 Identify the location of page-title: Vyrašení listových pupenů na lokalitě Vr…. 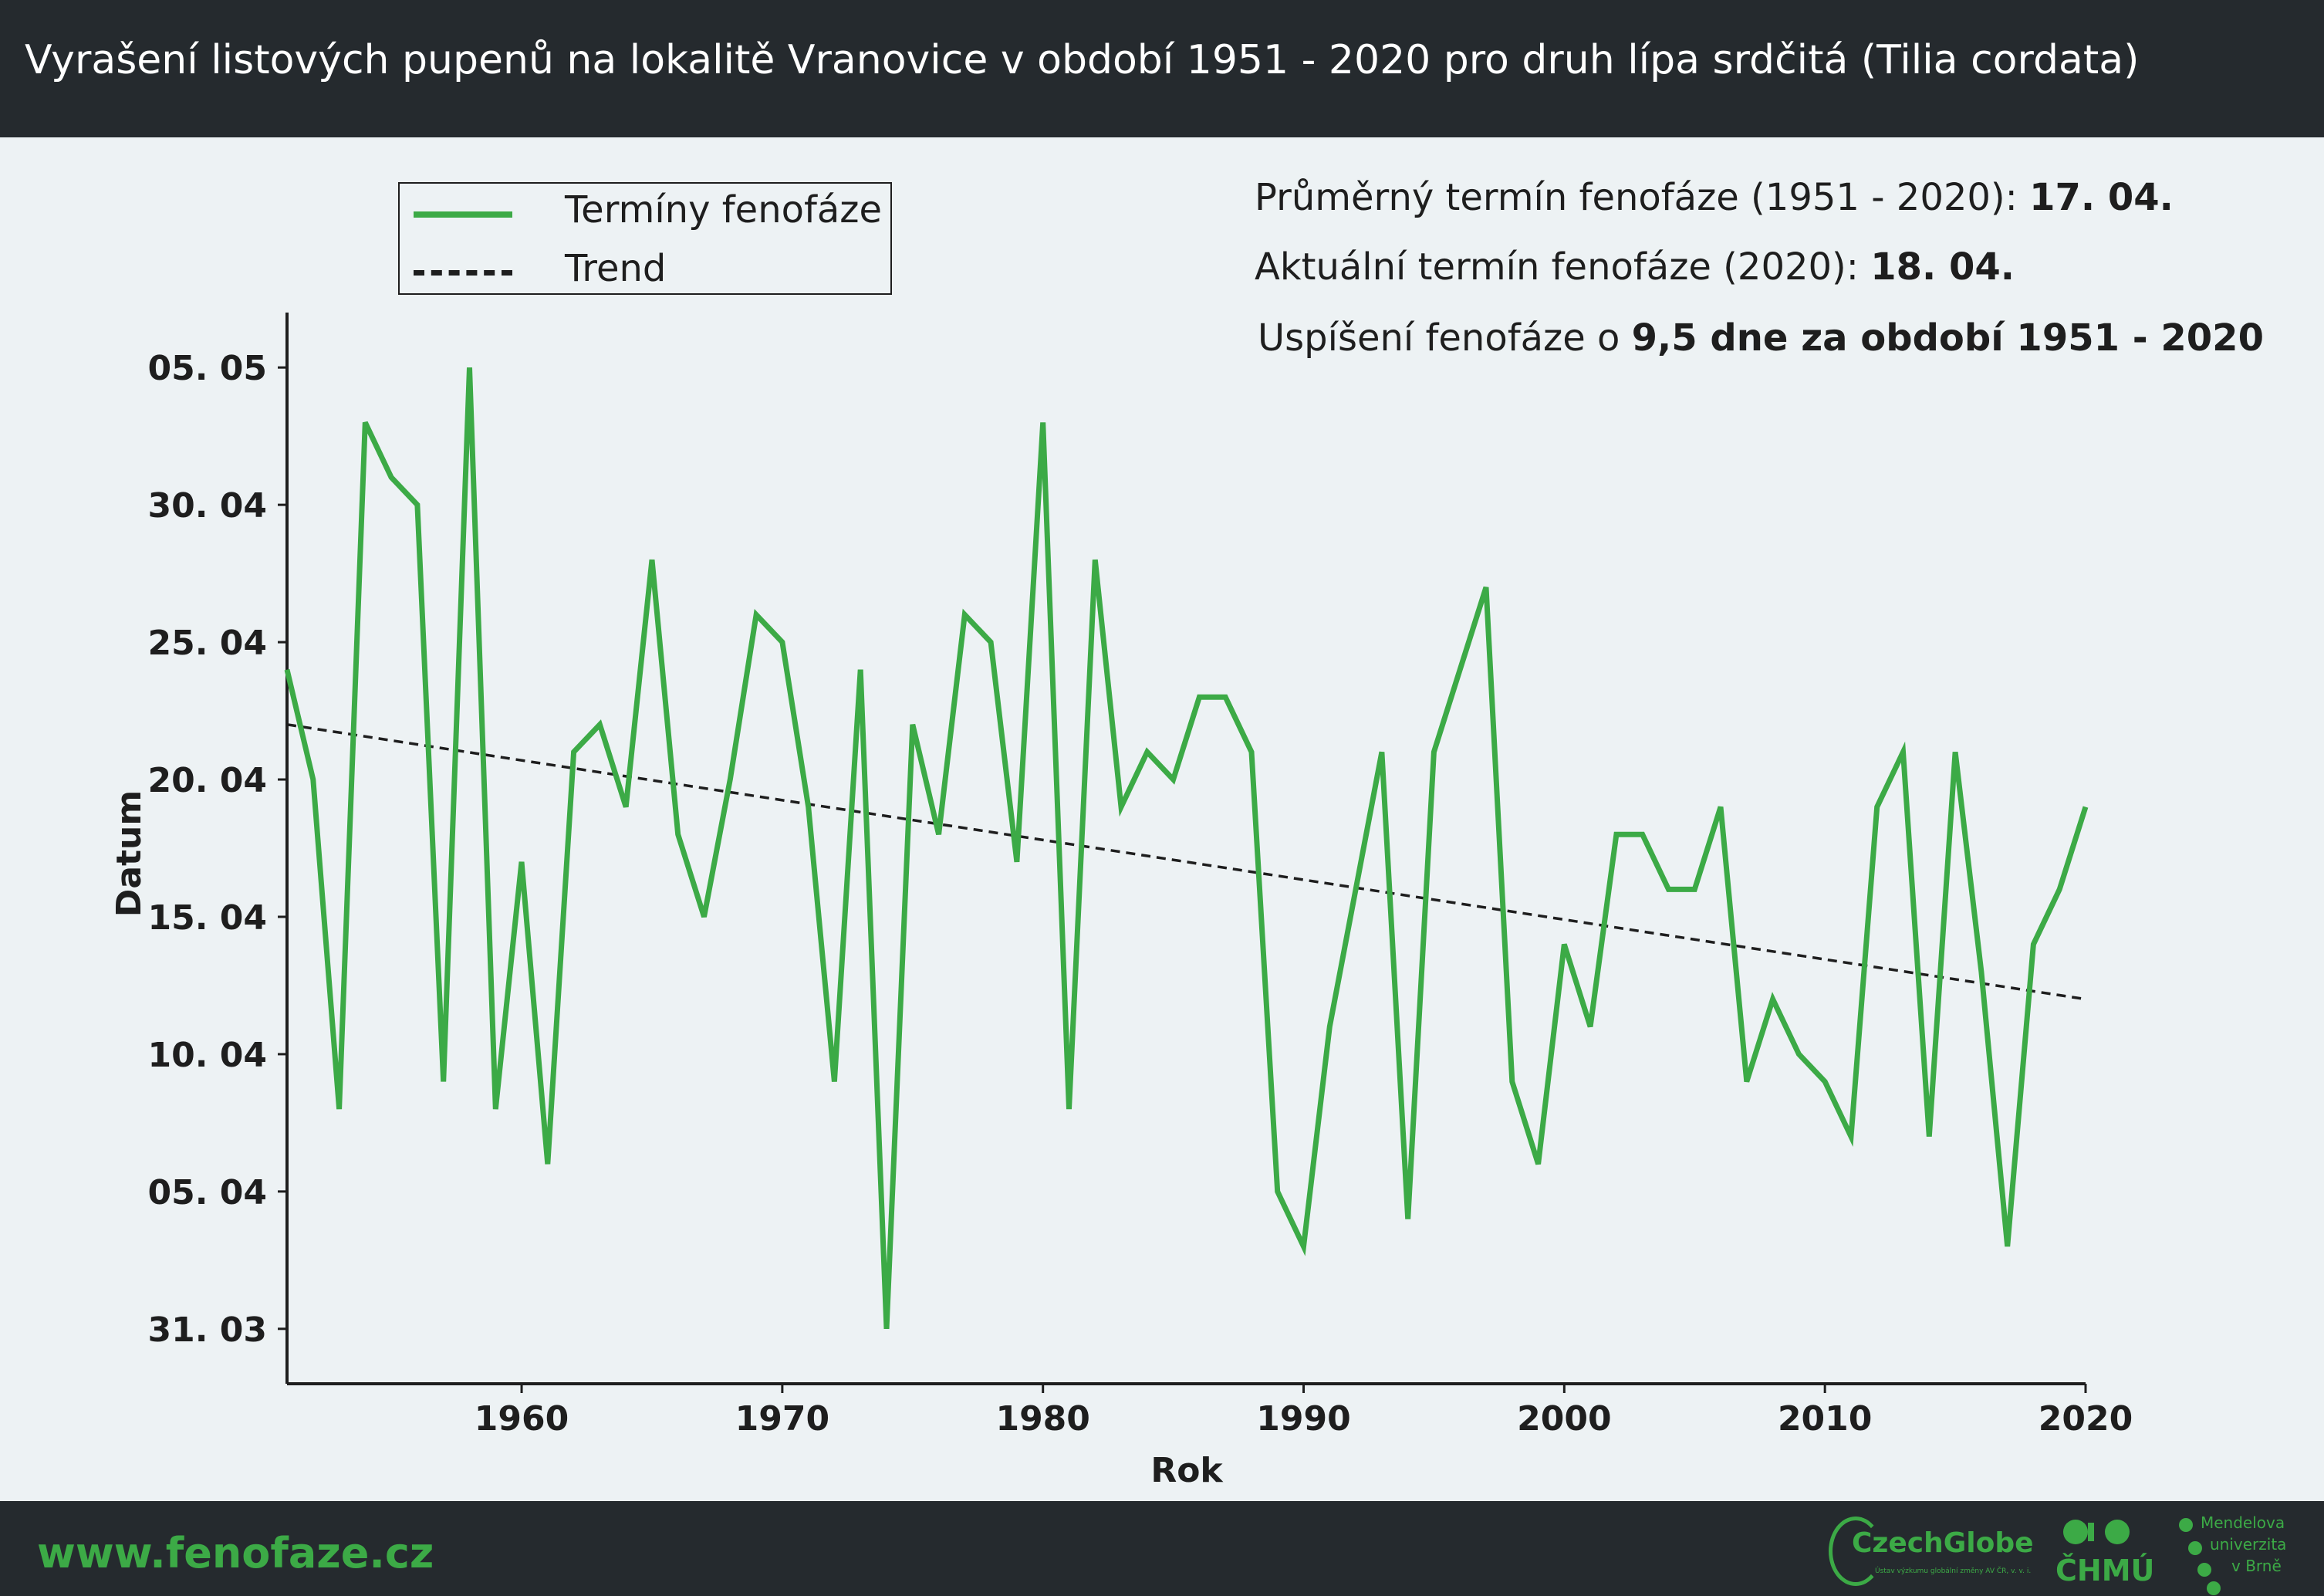
(1082, 60).